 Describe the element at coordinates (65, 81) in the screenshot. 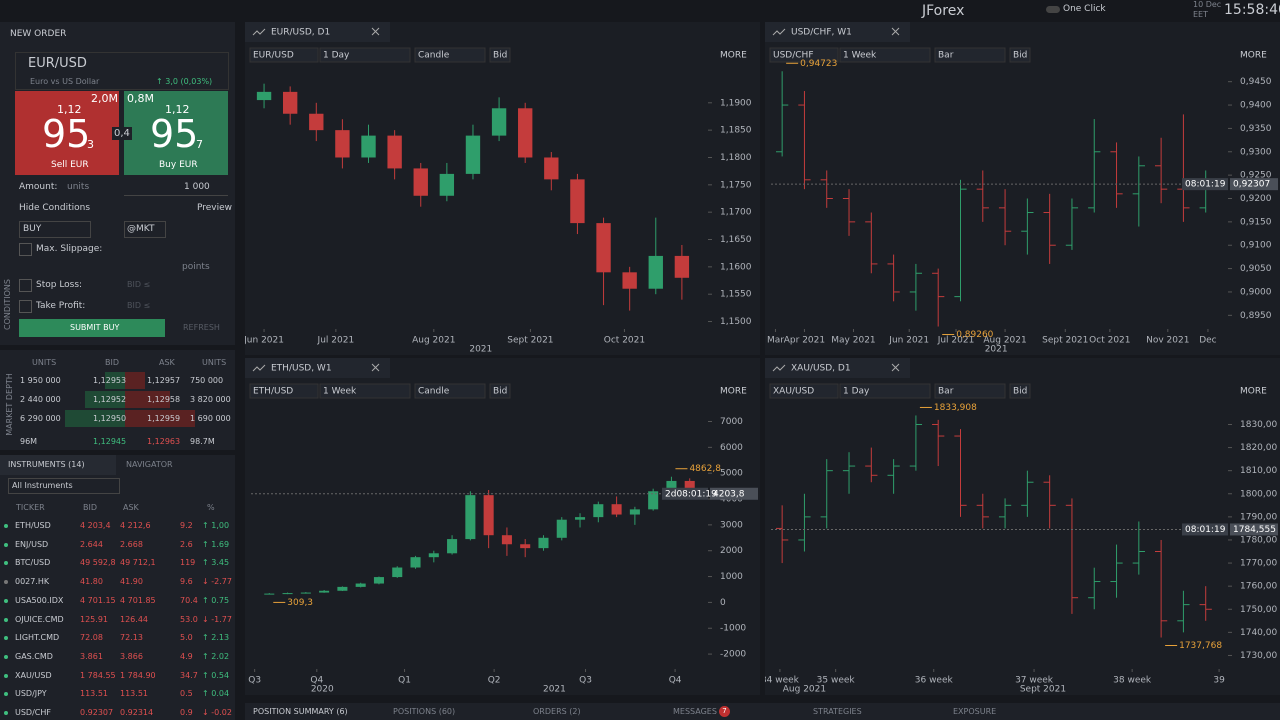

I see `pair-description: Euro vs US Dollar` at that location.